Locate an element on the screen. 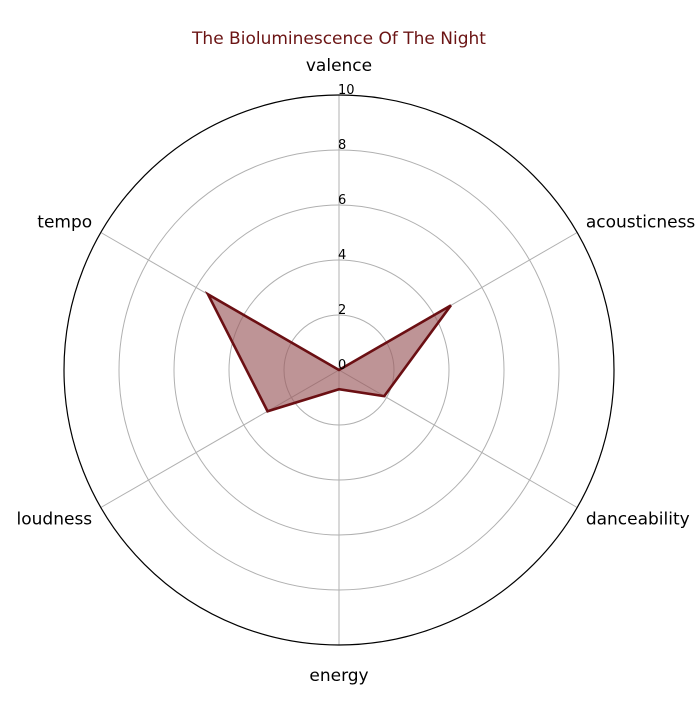 Image resolution: width=695 pixels, height=721 pixels. category-label-energy: energy is located at coordinates (338, 676).